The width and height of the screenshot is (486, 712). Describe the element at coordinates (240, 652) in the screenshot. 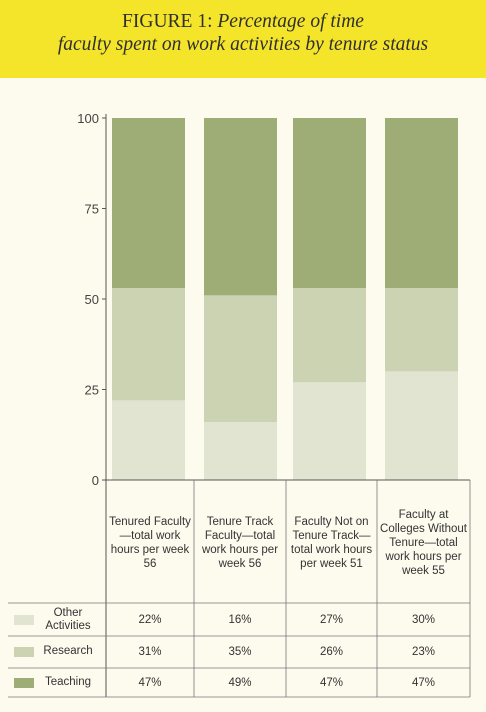

I see `data-label: 35%` at that location.